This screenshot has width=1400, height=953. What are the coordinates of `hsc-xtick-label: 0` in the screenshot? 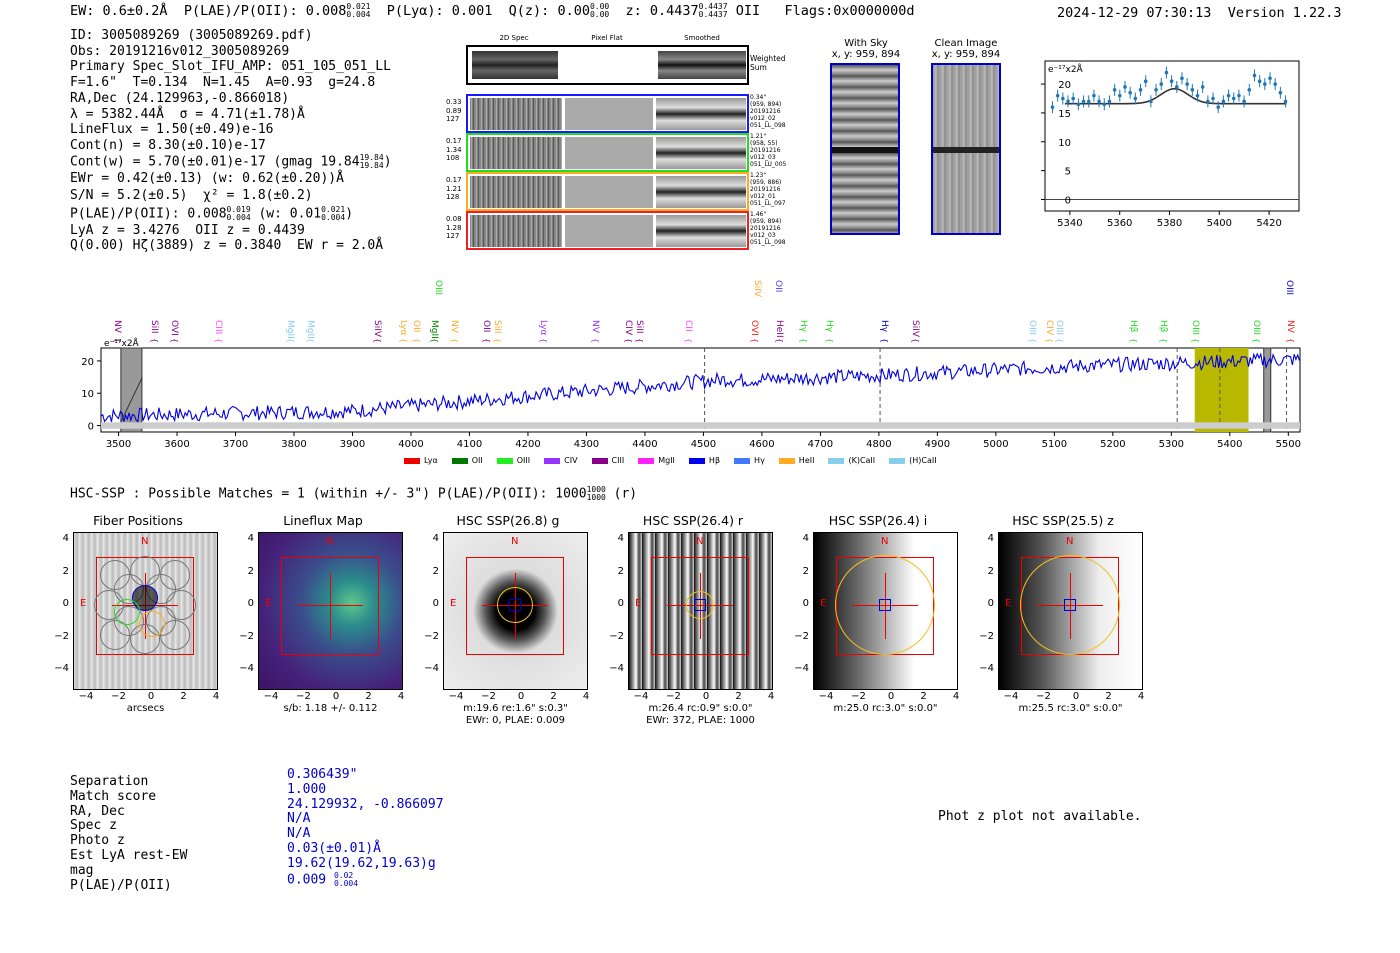 It's located at (521, 696).